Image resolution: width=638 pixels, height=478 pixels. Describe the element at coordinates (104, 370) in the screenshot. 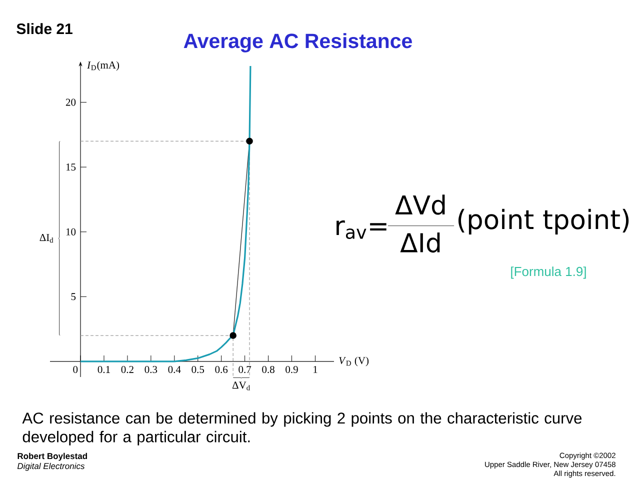

I see `x-tick-label: 0.1` at that location.